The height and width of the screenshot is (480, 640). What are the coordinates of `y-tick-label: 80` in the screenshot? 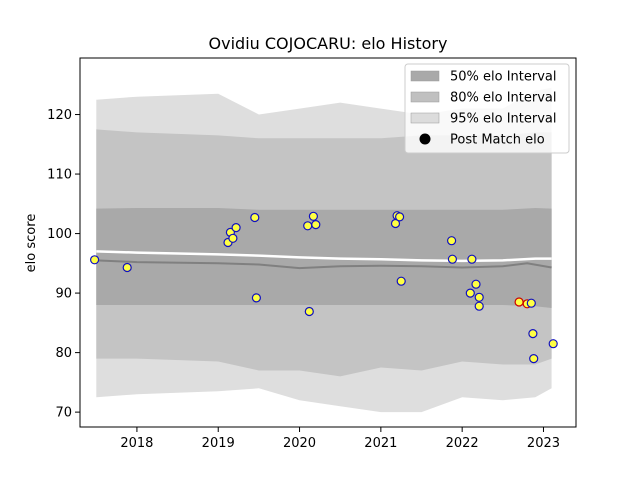 It's located at (63, 353).